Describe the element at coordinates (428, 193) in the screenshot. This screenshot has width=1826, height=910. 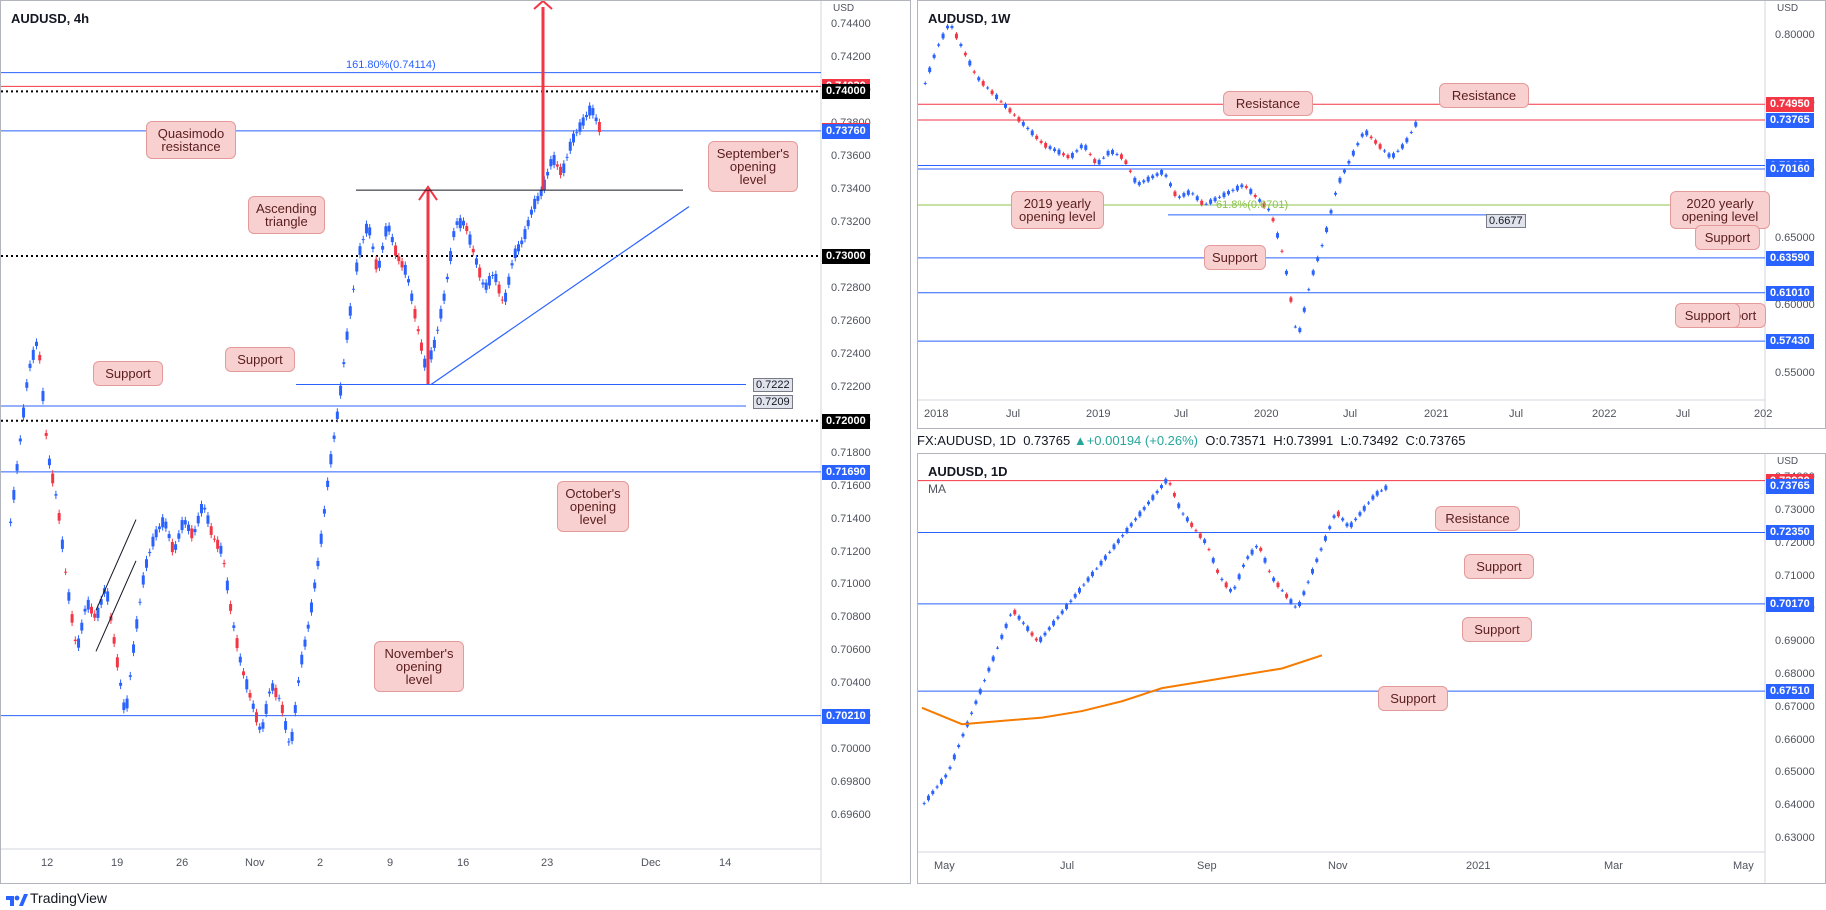
I see `arrow-head-icon` at that location.